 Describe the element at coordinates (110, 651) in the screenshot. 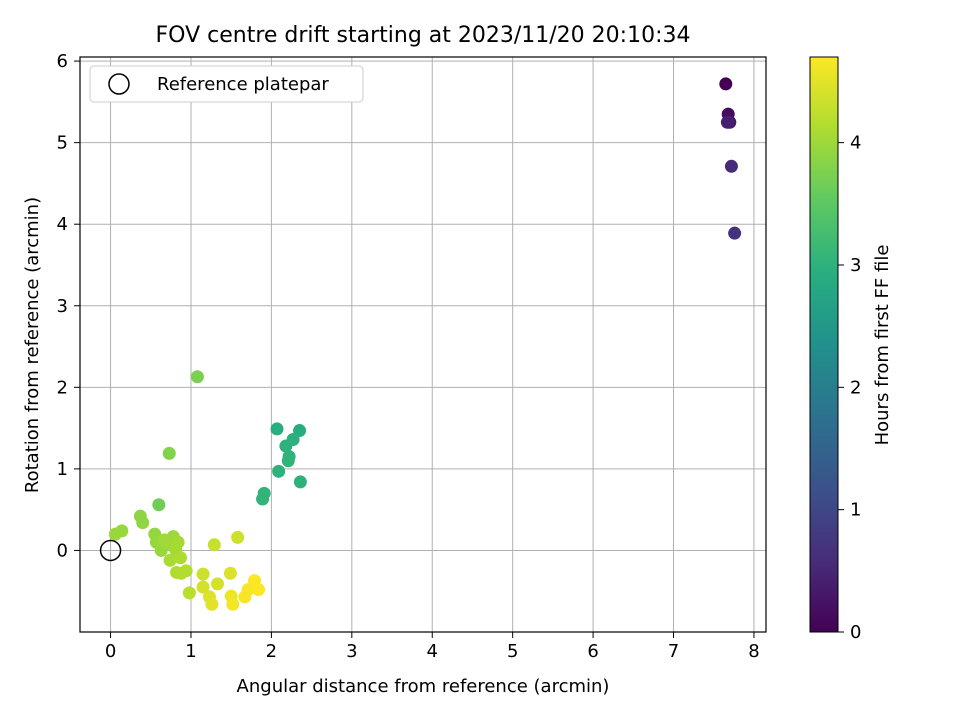

I see `x-tick-label: 0` at that location.